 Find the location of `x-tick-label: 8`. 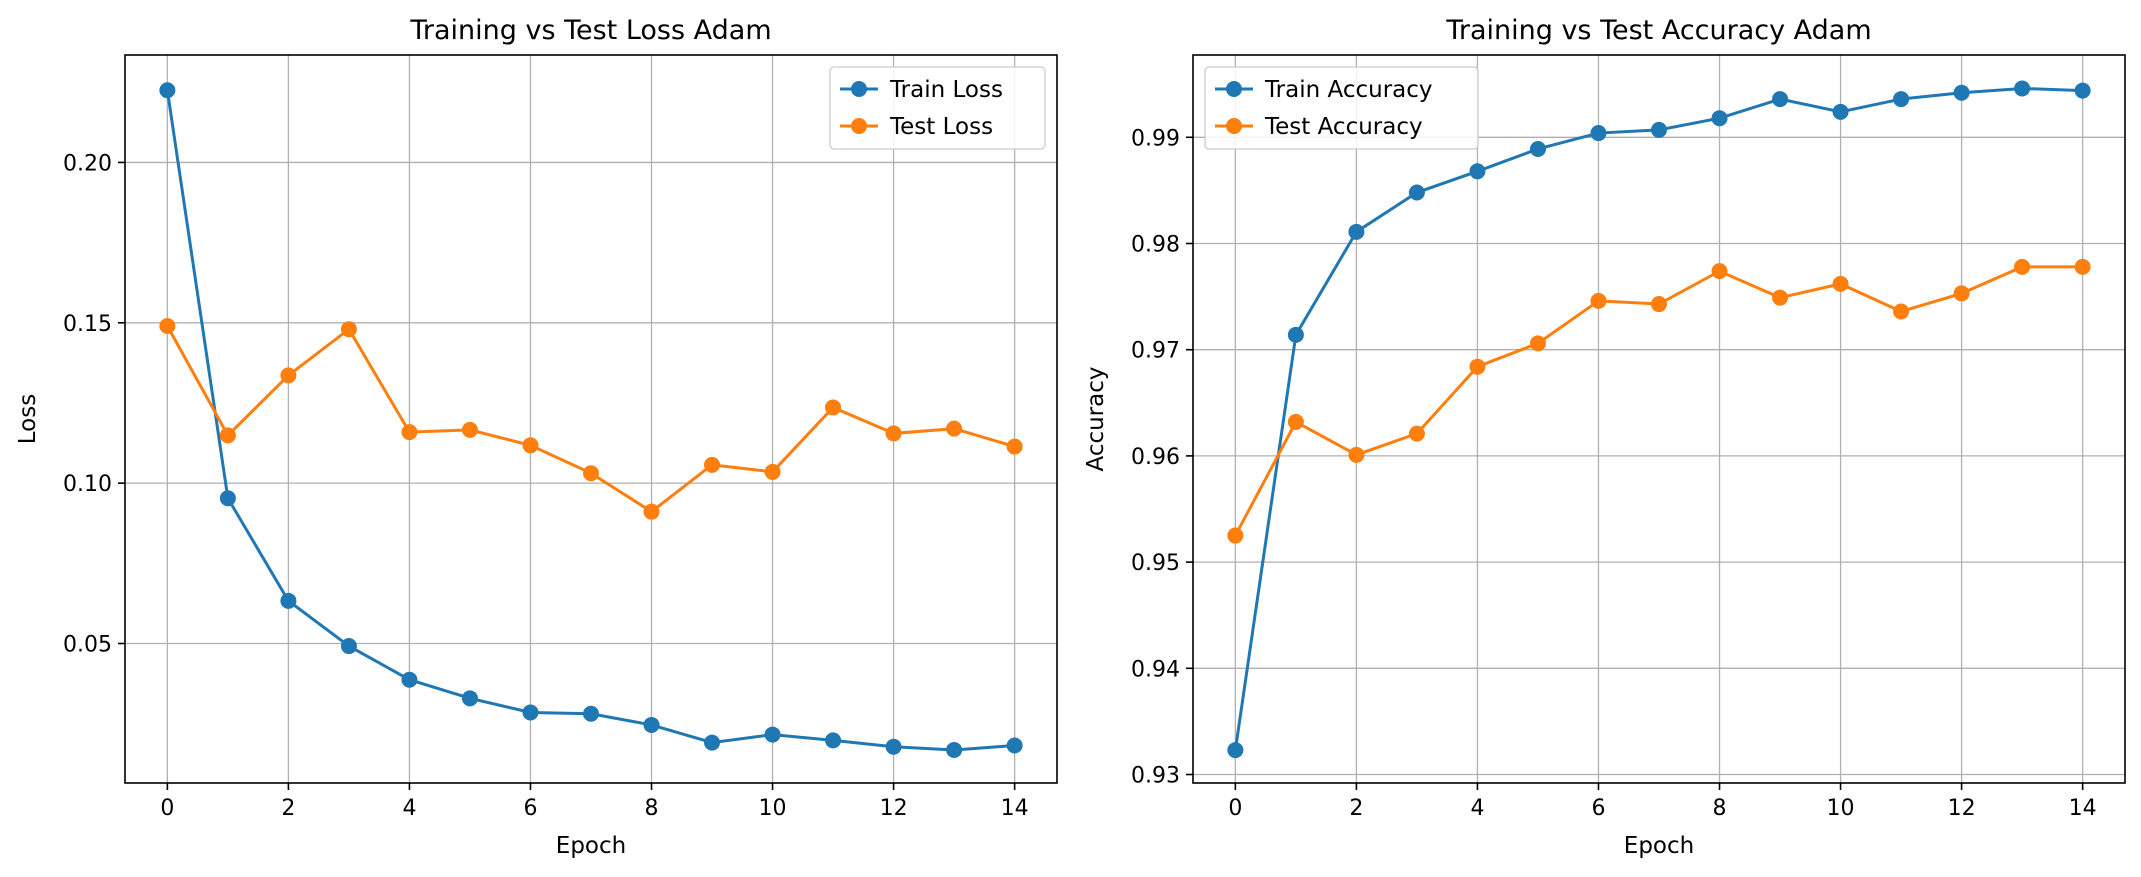

x-tick-label: 8 is located at coordinates (652, 808).